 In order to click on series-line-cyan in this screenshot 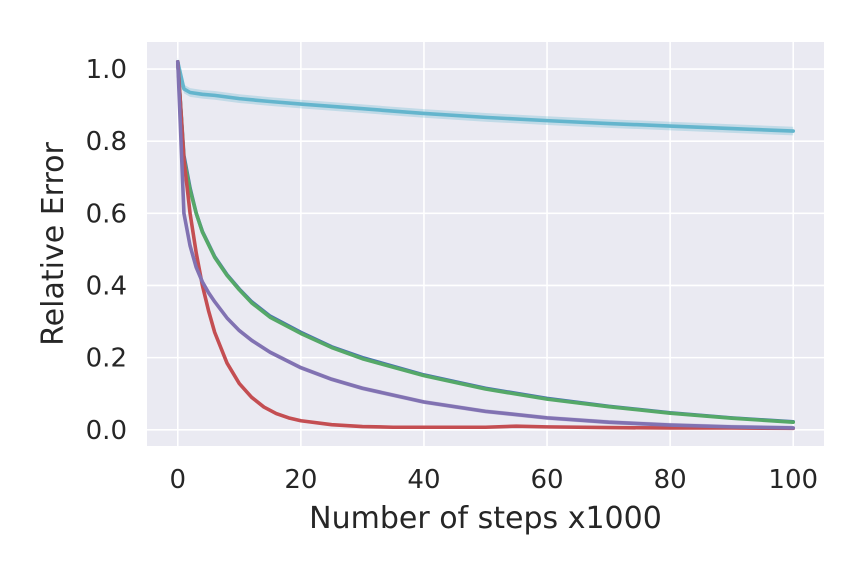, I will do `click(485, 96)`.